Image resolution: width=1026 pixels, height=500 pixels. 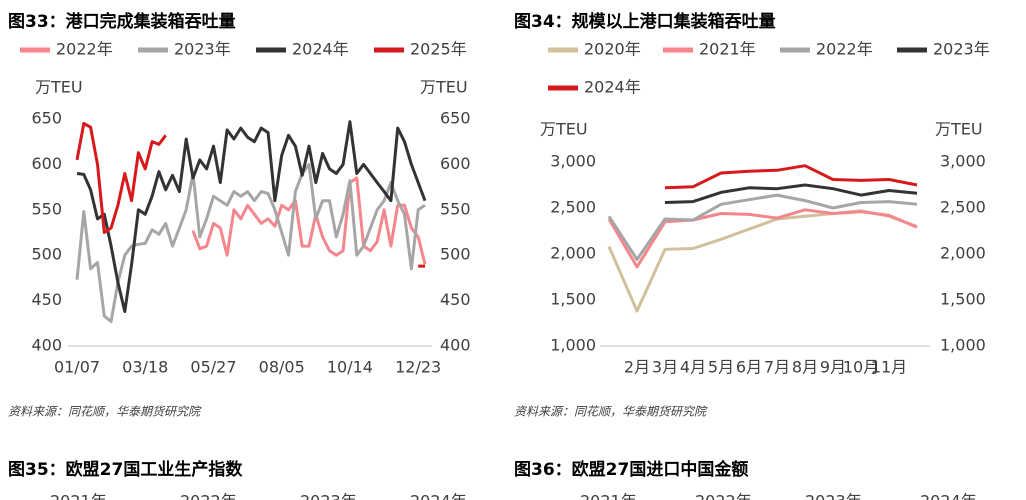 I want to click on y2-tick-label: 500, so click(x=455, y=254).